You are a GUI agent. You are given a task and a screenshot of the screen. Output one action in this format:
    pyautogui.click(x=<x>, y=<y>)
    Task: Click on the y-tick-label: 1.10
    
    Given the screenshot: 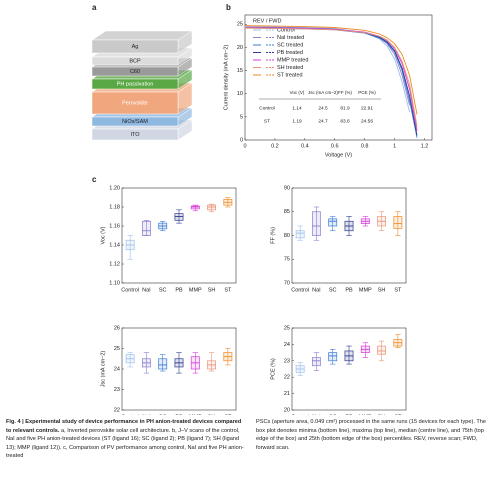 What is the action you would take?
    pyautogui.click(x=114, y=283)
    